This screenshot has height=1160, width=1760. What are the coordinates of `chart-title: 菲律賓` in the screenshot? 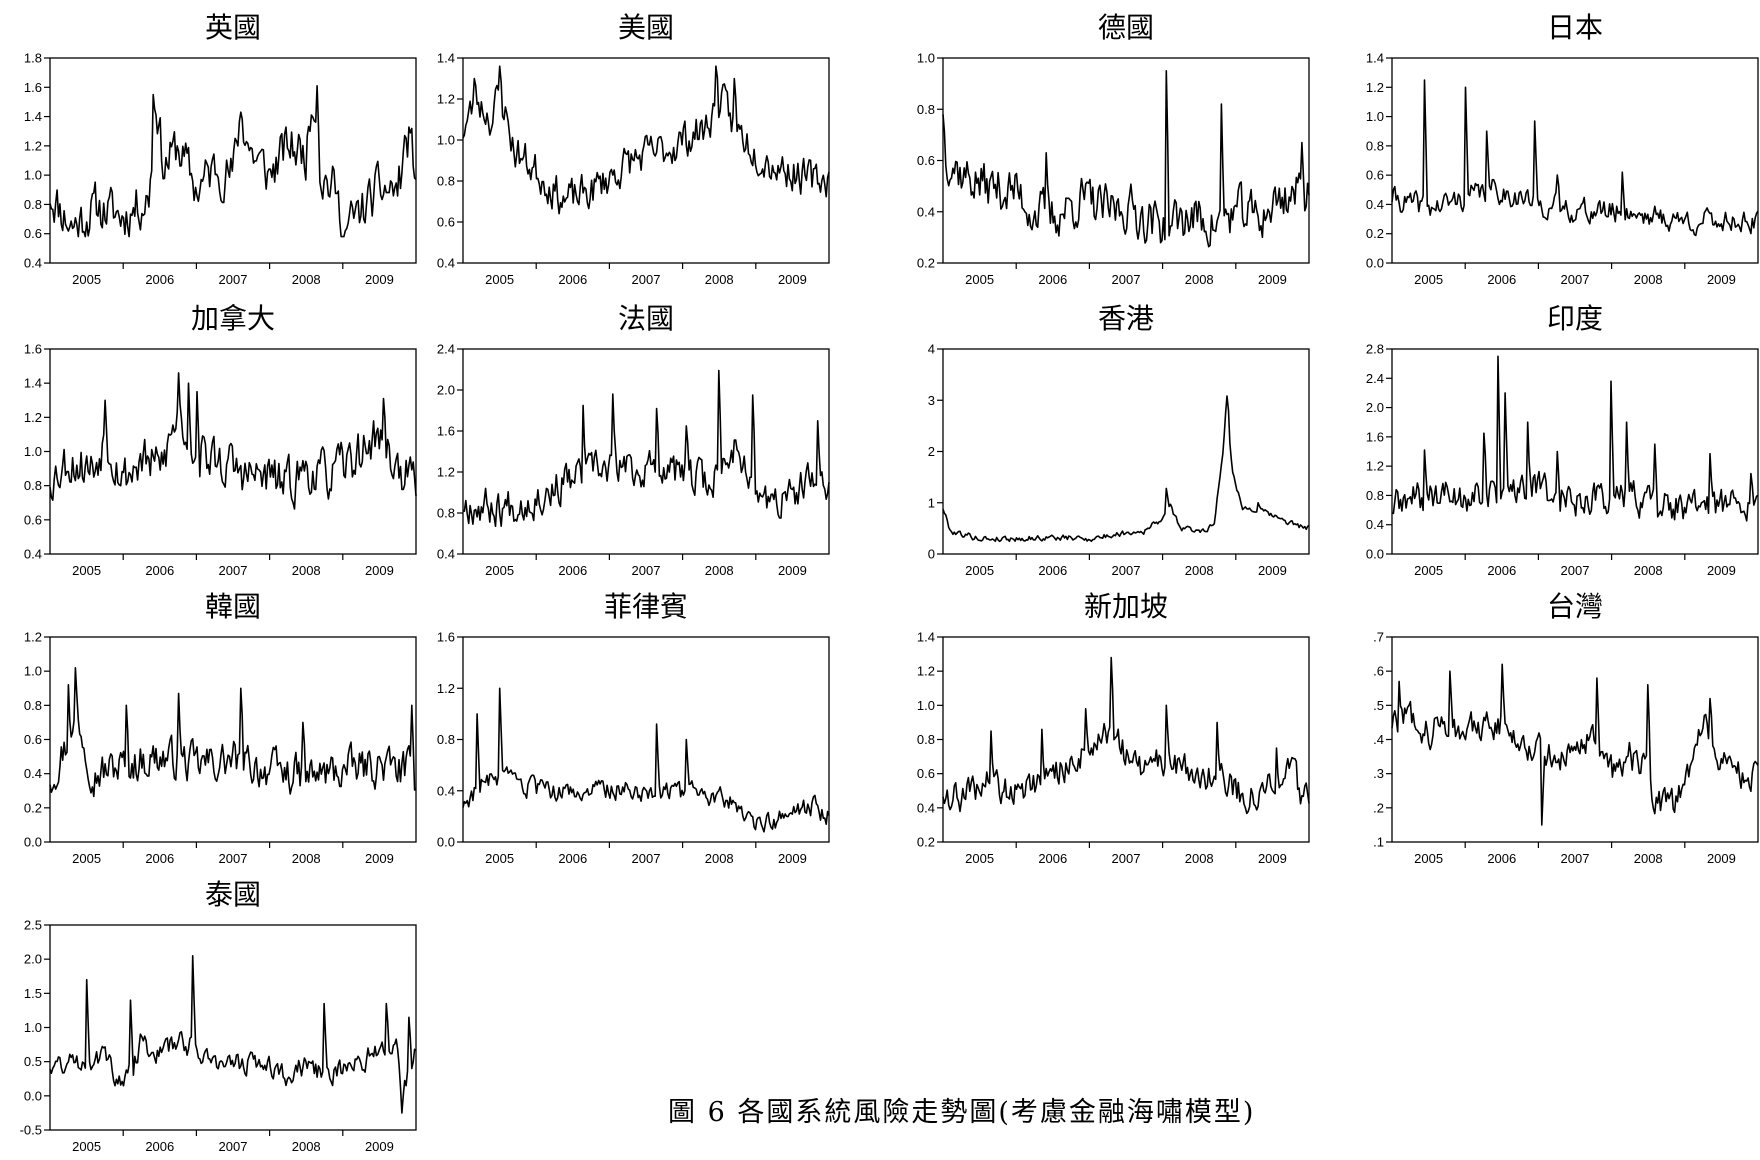 It's located at (646, 606).